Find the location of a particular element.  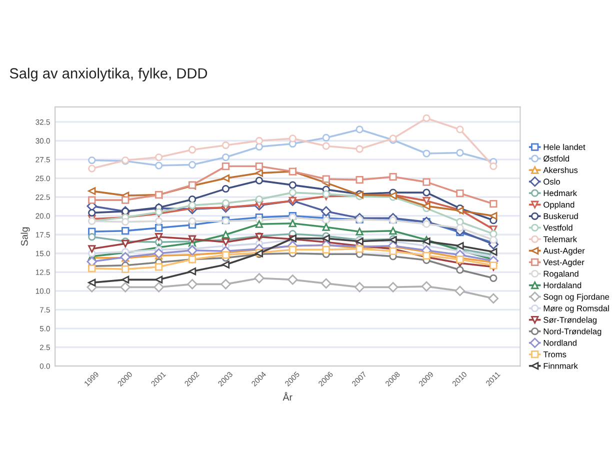

legend-label: Sør-Trøndelag is located at coordinates (570, 320).